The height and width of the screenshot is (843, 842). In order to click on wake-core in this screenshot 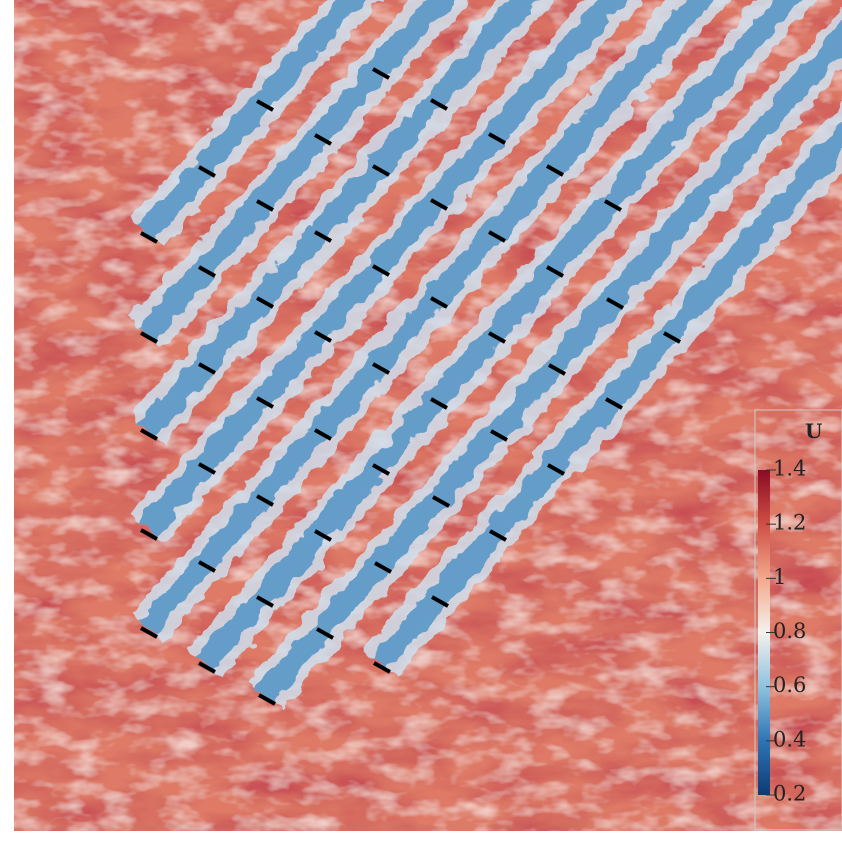, I will do `click(252, 120)`.